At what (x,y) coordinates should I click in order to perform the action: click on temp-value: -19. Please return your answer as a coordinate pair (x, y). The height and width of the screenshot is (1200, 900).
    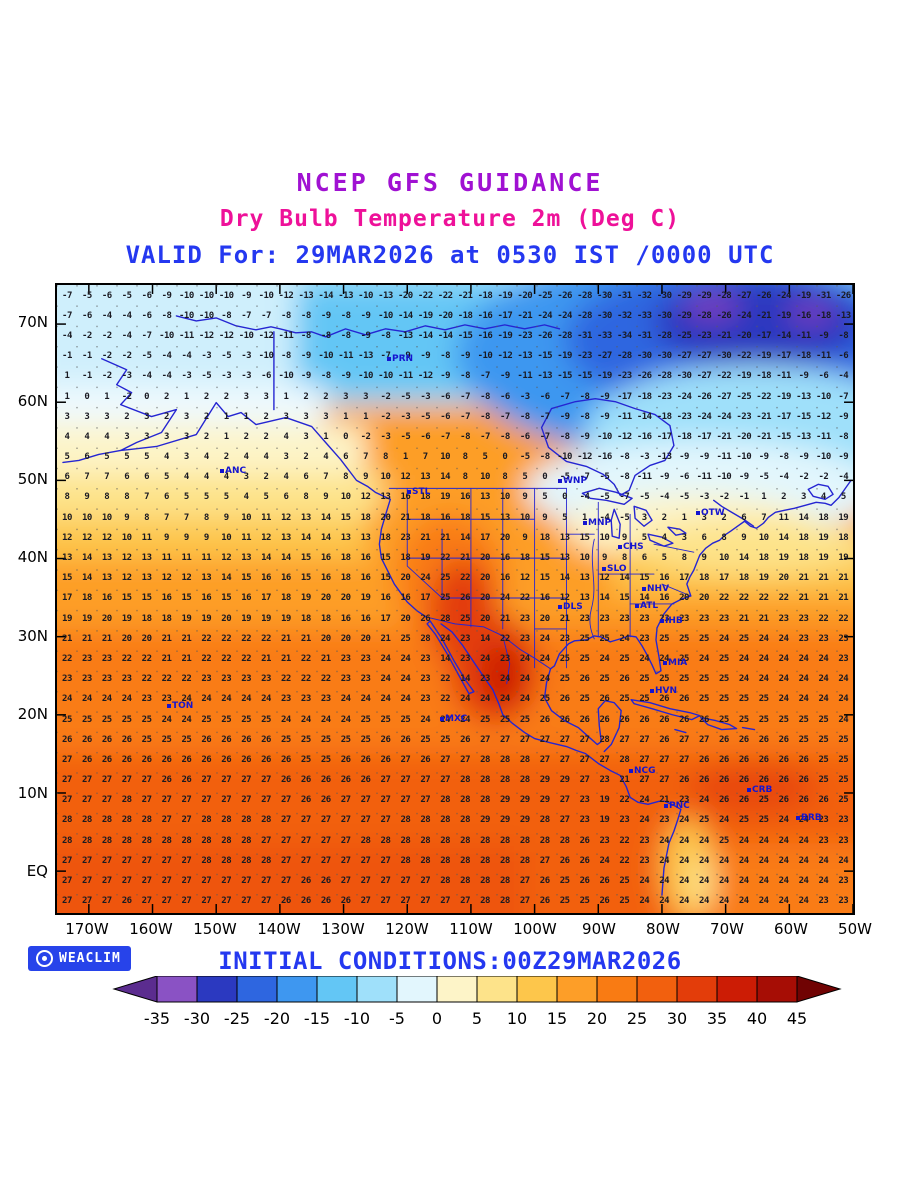
    Looking at the image, I should click on (564, 356).